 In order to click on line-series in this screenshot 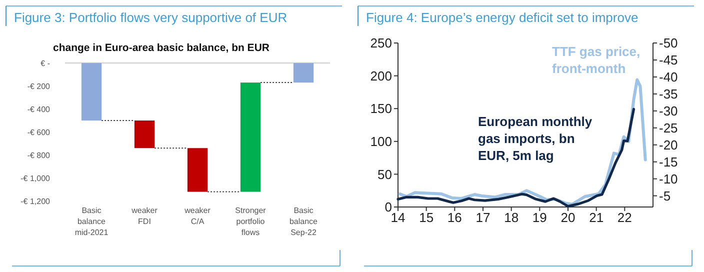, I will do `click(516, 158)`.